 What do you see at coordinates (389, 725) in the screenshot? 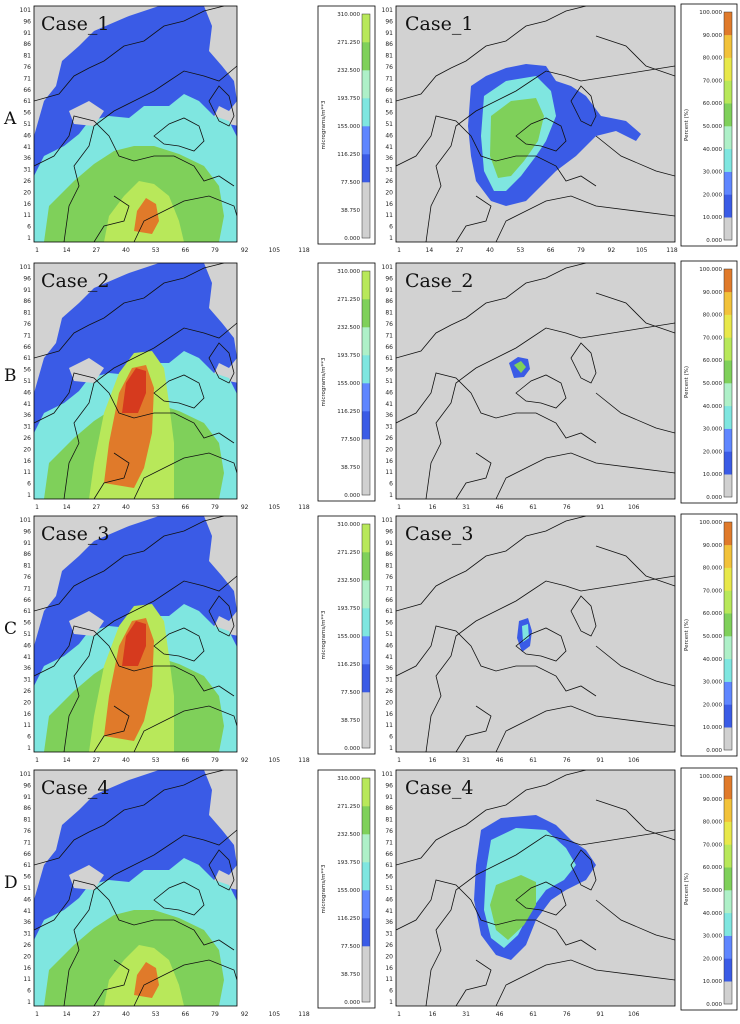
I see `y-tick-label: 11` at bounding box center [389, 725].